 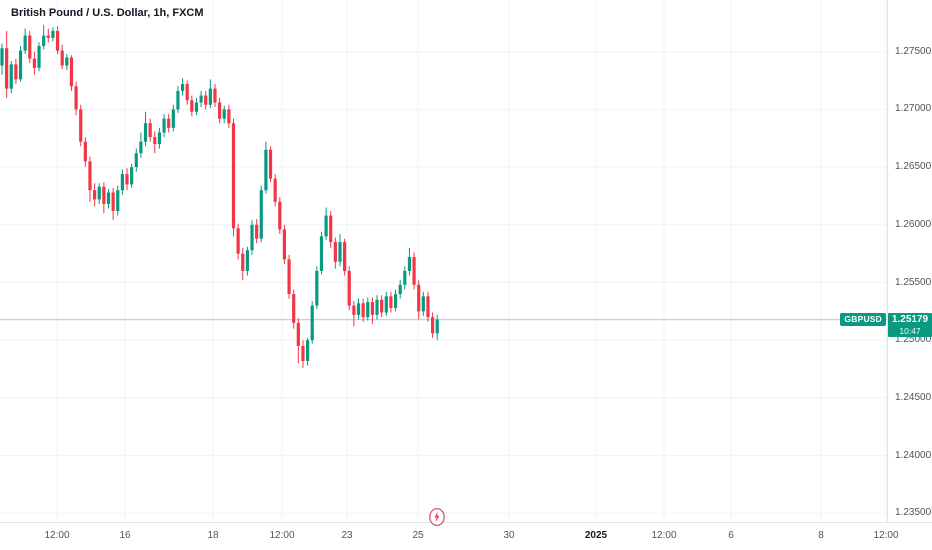 I want to click on price-tick-label: 1.26500, so click(x=913, y=167).